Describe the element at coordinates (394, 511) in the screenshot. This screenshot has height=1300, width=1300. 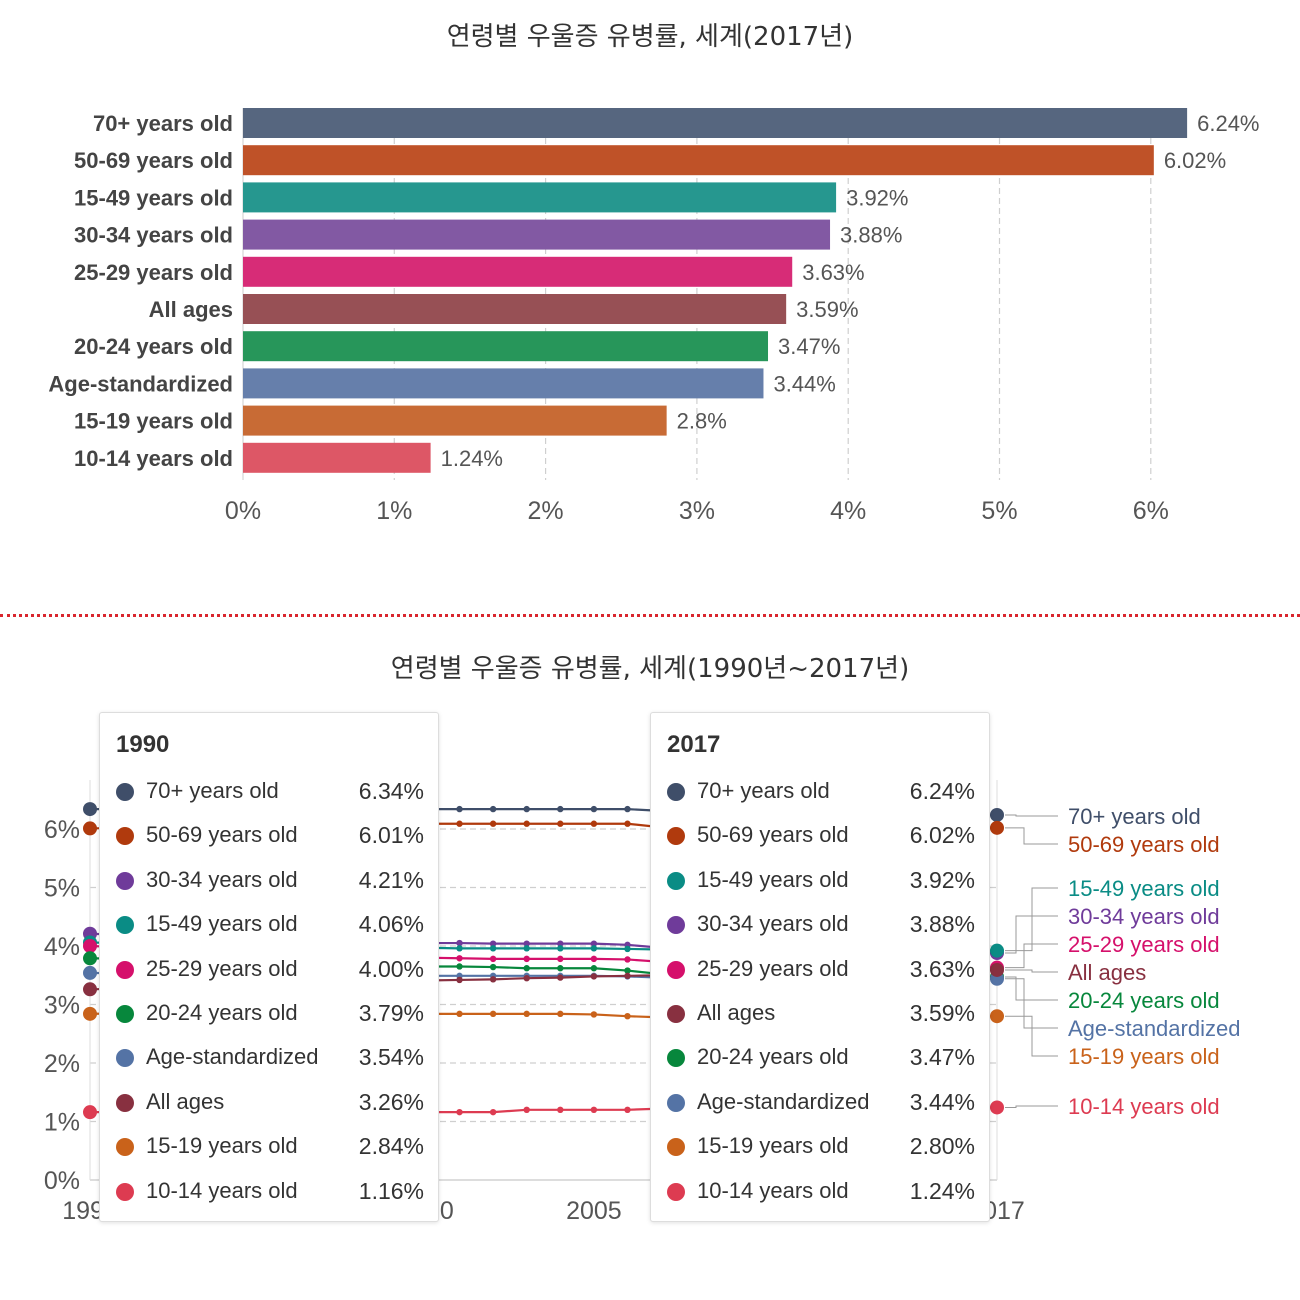
I see `bar-x-tick-label: 1%` at that location.